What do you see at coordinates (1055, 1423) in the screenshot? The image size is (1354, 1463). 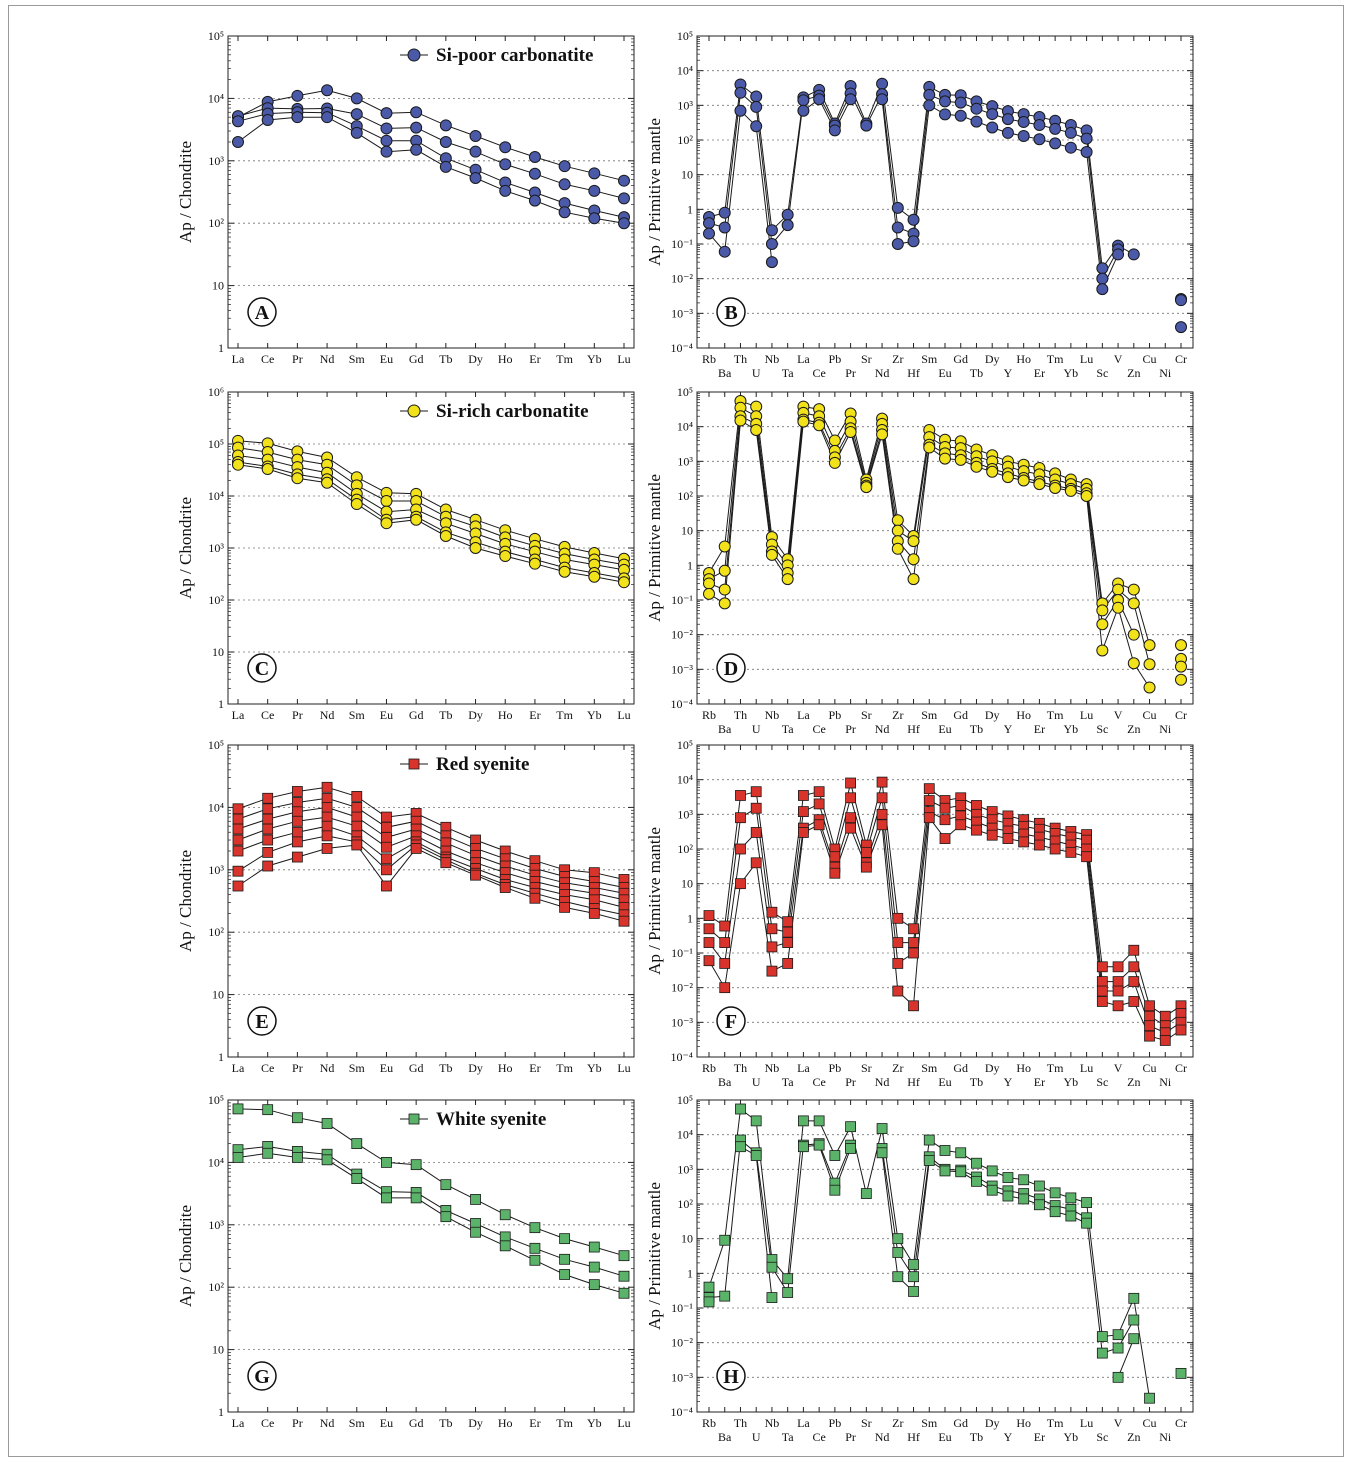 I see `x-tick-label: Tm` at bounding box center [1055, 1423].